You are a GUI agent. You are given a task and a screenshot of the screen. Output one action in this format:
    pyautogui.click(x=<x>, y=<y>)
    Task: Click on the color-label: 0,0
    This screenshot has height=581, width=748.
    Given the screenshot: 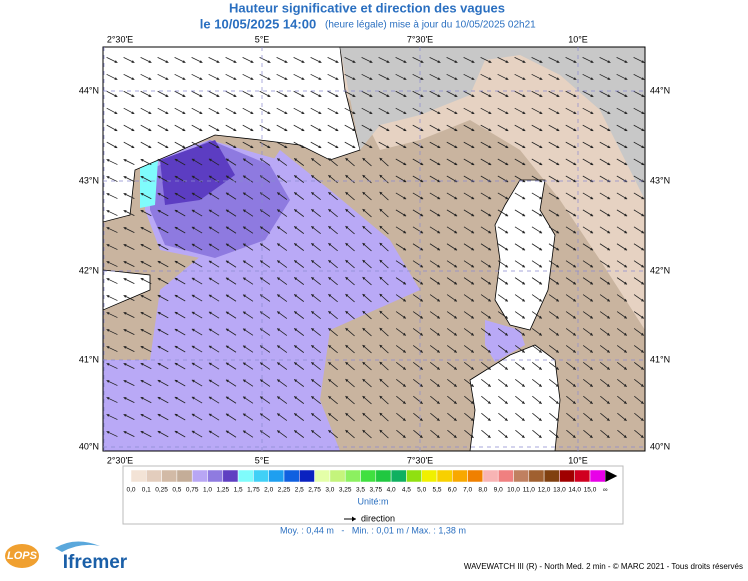 What is the action you would take?
    pyautogui.click(x=130, y=490)
    